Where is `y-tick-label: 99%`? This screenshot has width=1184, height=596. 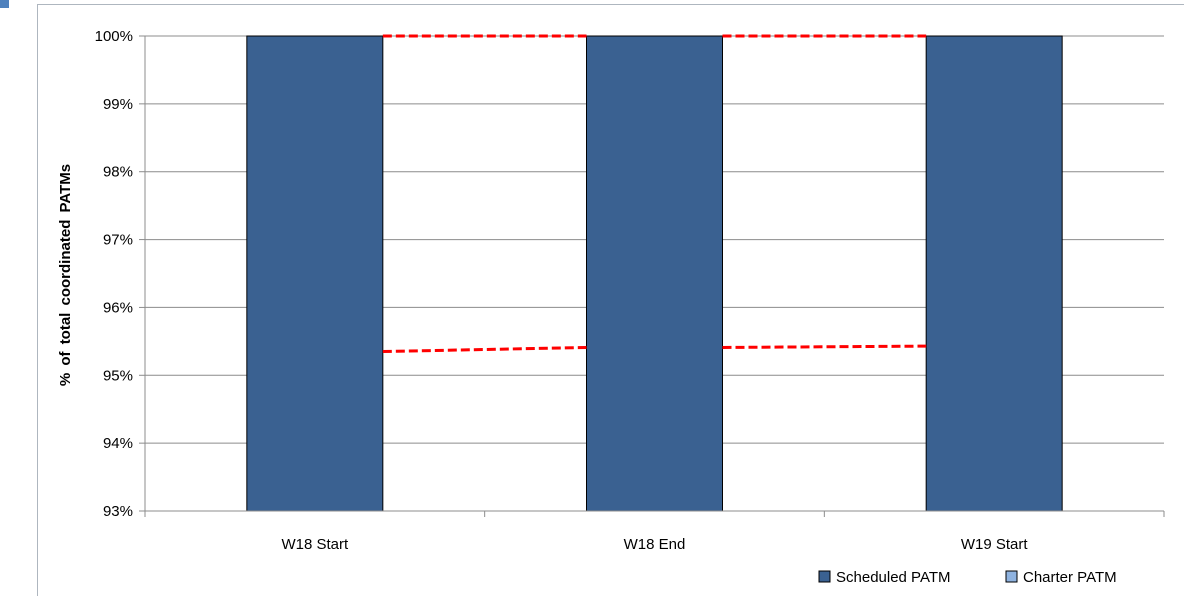 y-tick-label: 99% is located at coordinates (118, 104).